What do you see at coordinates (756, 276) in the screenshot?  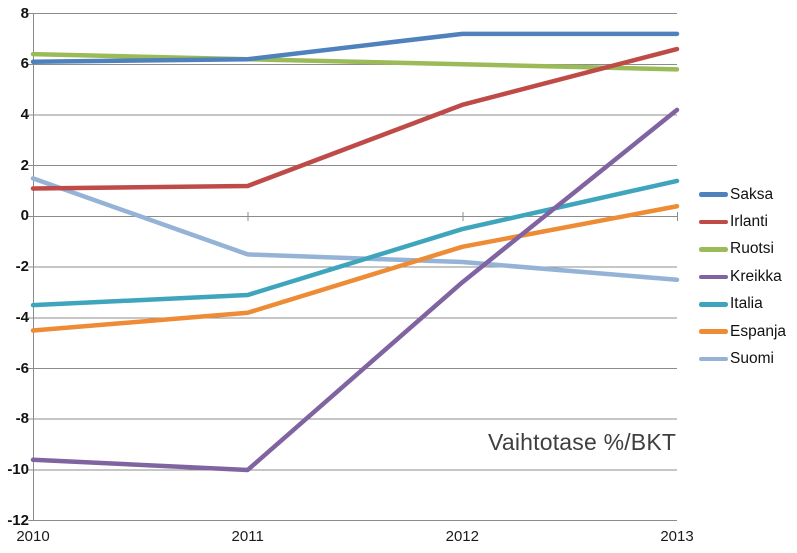 I see `legend-label: Kreikka` at bounding box center [756, 276].